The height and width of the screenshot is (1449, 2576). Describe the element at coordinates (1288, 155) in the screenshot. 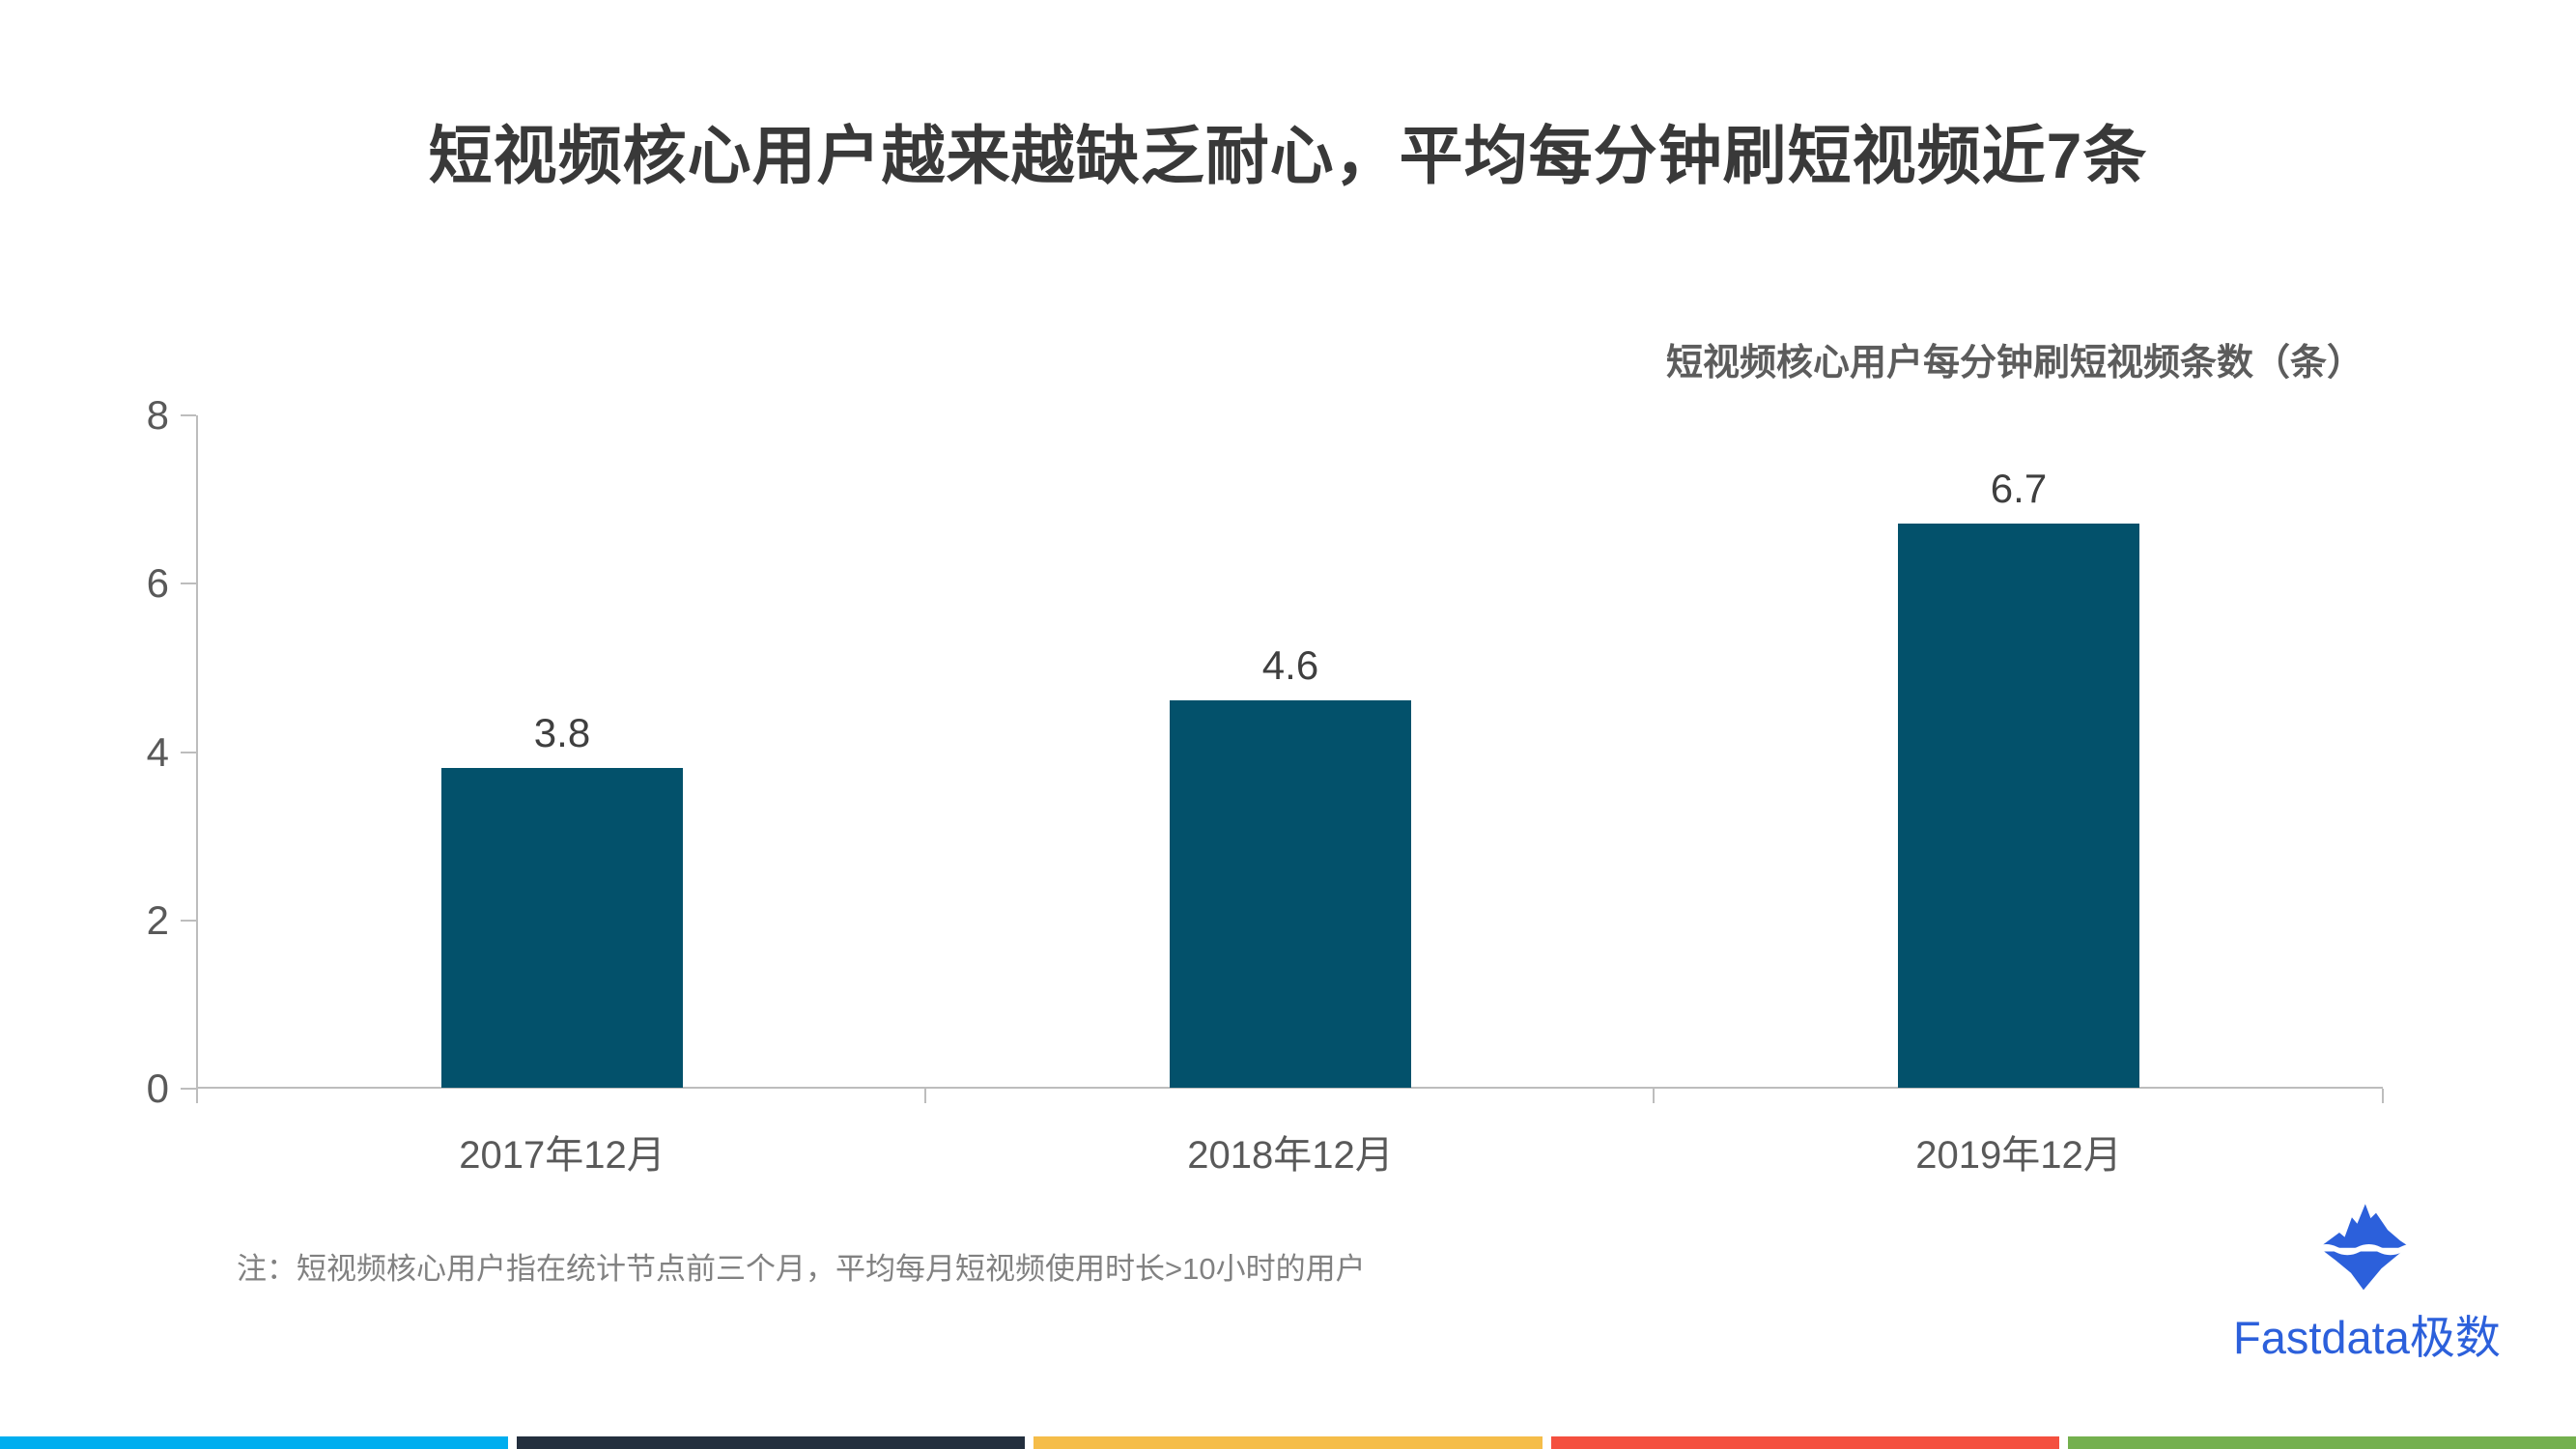

I see `page-title: 短视频核心用户越来越缺乏耐心，平均每分钟刷短视频近7条` at that location.